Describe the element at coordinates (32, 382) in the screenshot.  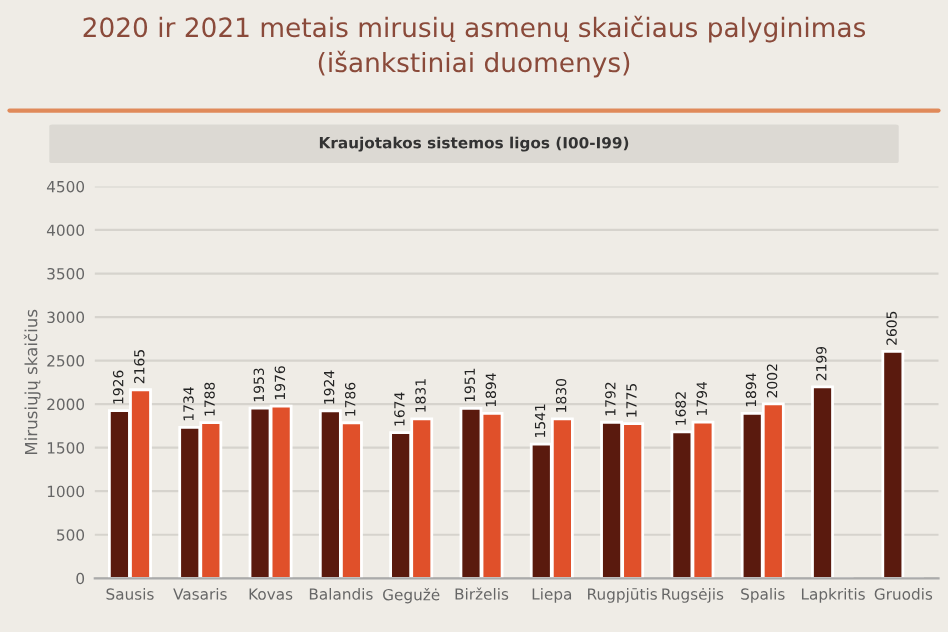
I see `y-axis-title: Mirusiųjų skaičius` at that location.